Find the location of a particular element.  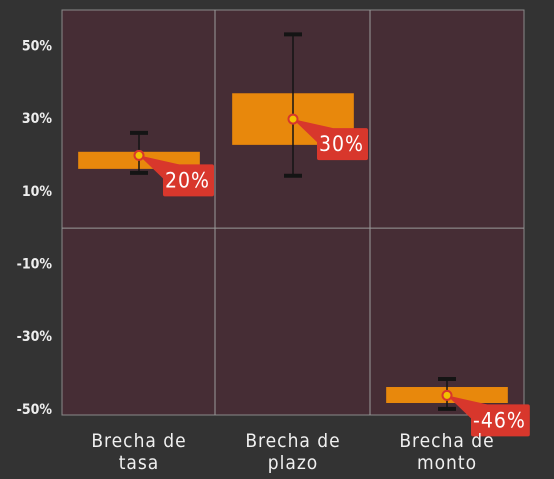

value-label: -46% is located at coordinates (499, 420).